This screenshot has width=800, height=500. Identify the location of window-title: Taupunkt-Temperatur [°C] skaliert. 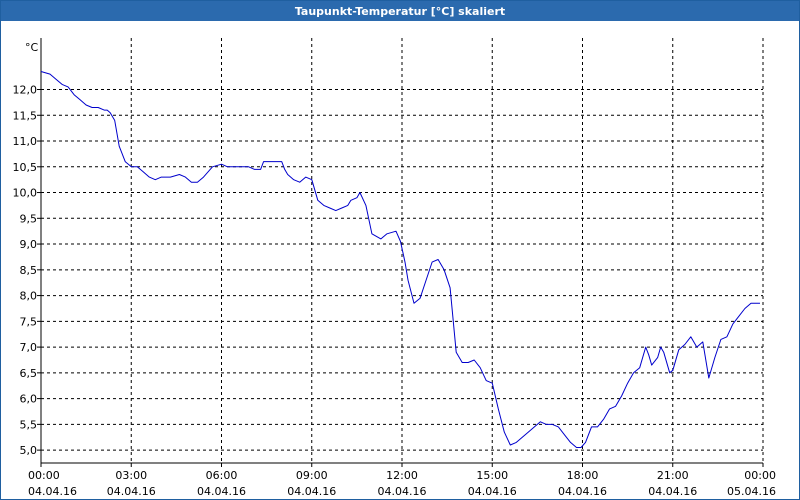
(400, 11).